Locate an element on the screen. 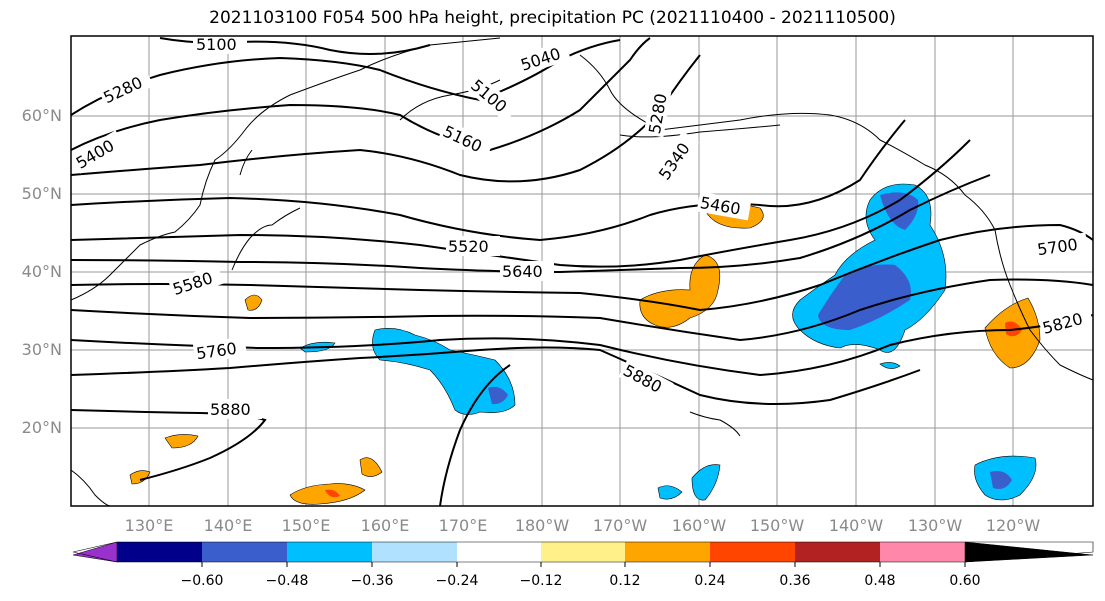 This screenshot has height=601, width=1105. colorbar-tick: 0.48 is located at coordinates (879, 581).